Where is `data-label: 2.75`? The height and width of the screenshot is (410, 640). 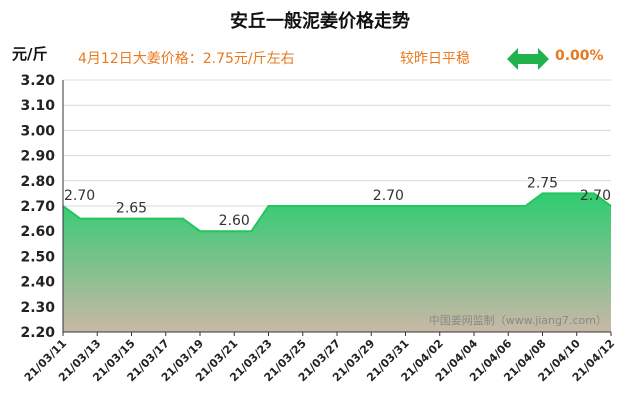 data-label: 2.75 is located at coordinates (542, 183).